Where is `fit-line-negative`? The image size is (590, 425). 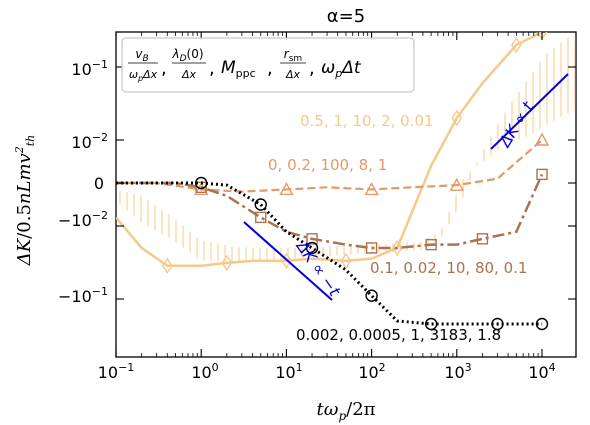
fit-line-negative is located at coordinates (288, 261).